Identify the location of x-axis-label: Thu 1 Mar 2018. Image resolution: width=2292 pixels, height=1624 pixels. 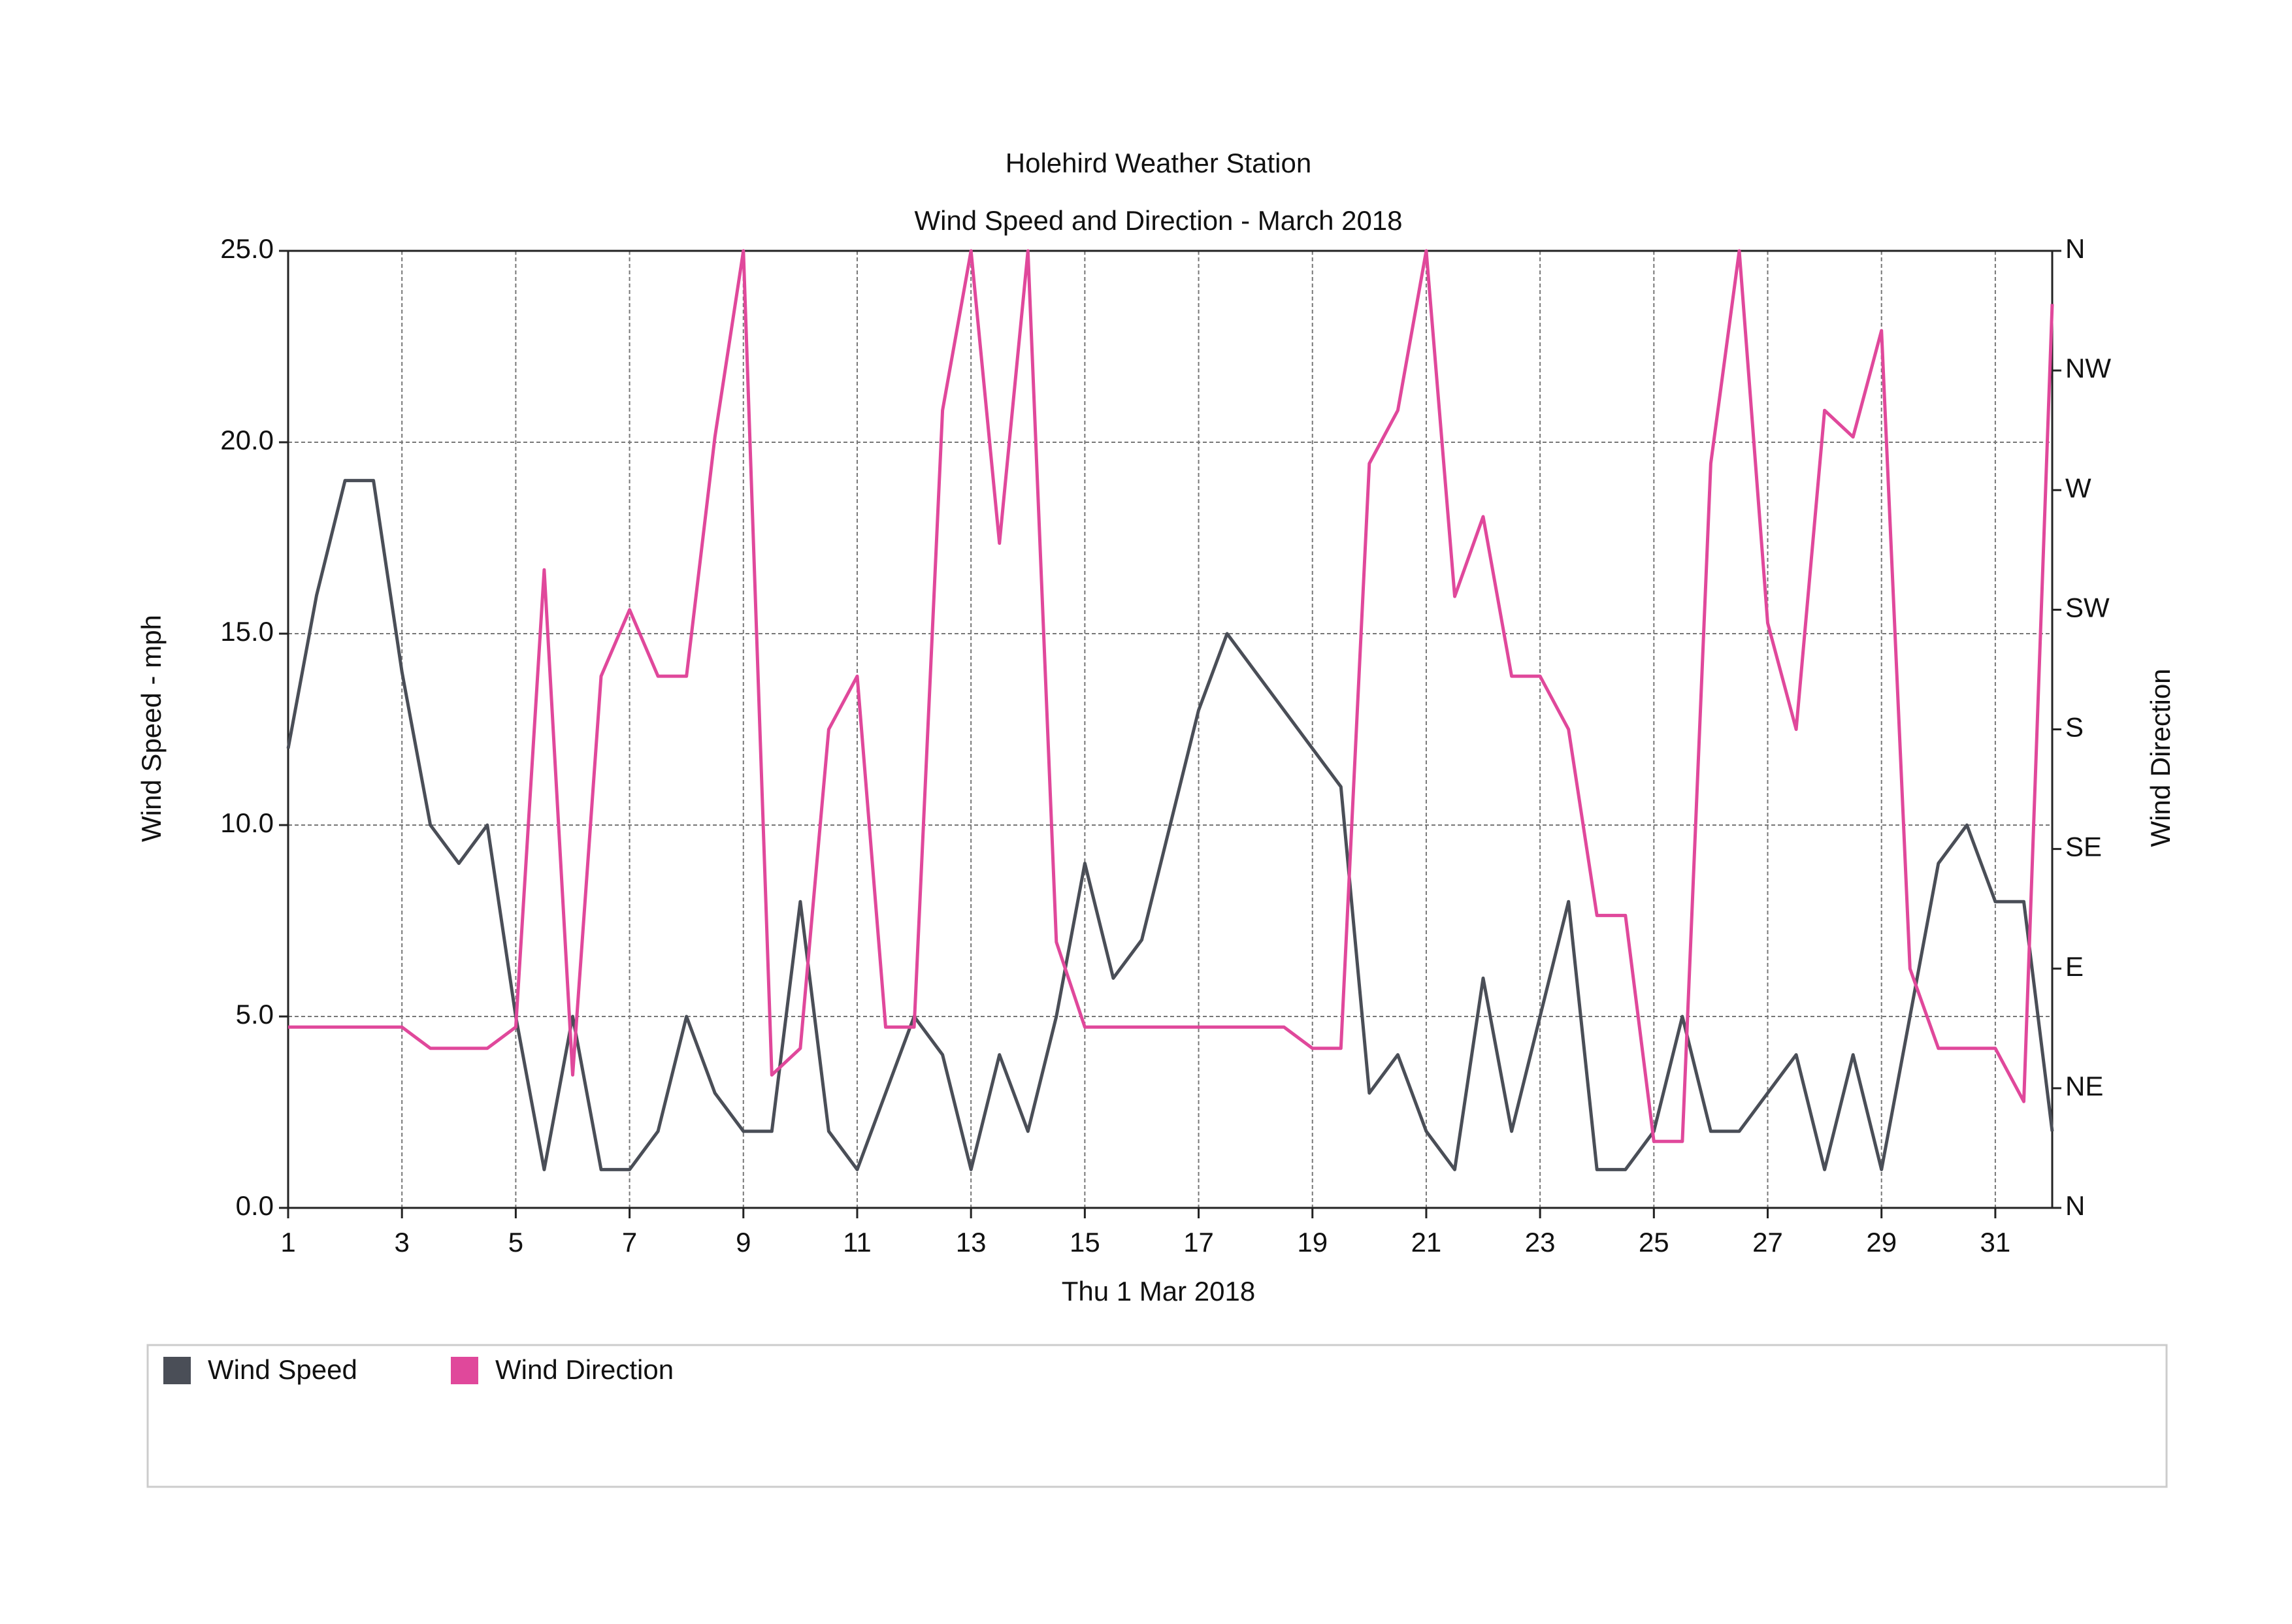
(1159, 1291).